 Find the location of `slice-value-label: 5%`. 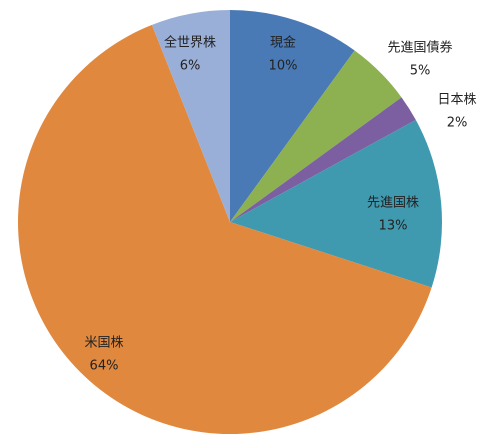

slice-value-label: 5% is located at coordinates (420, 71).